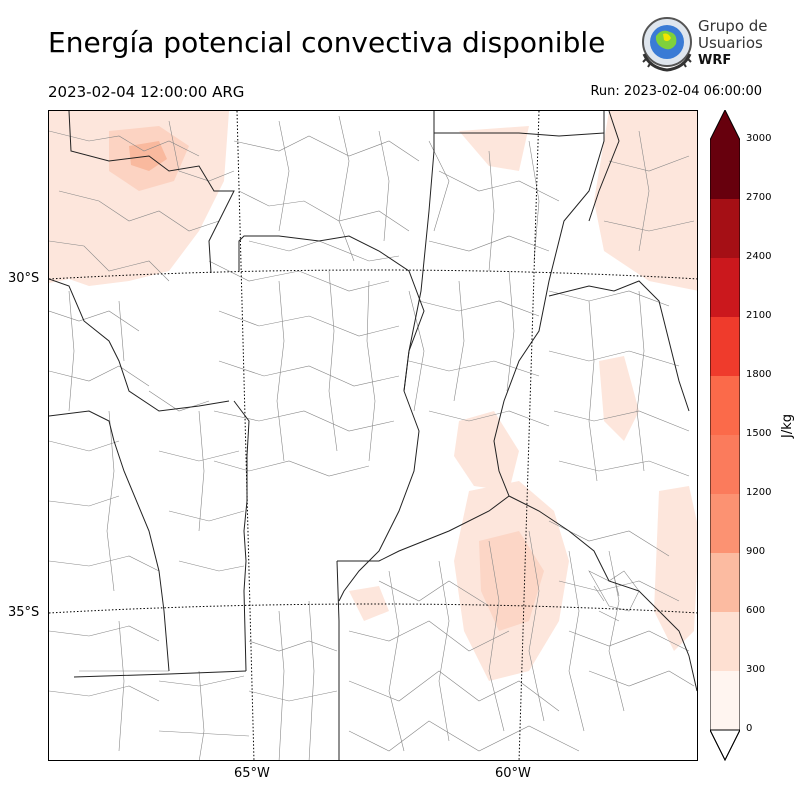 The height and width of the screenshot is (800, 800). I want to click on colorbar-tick-label: 900, so click(756, 551).